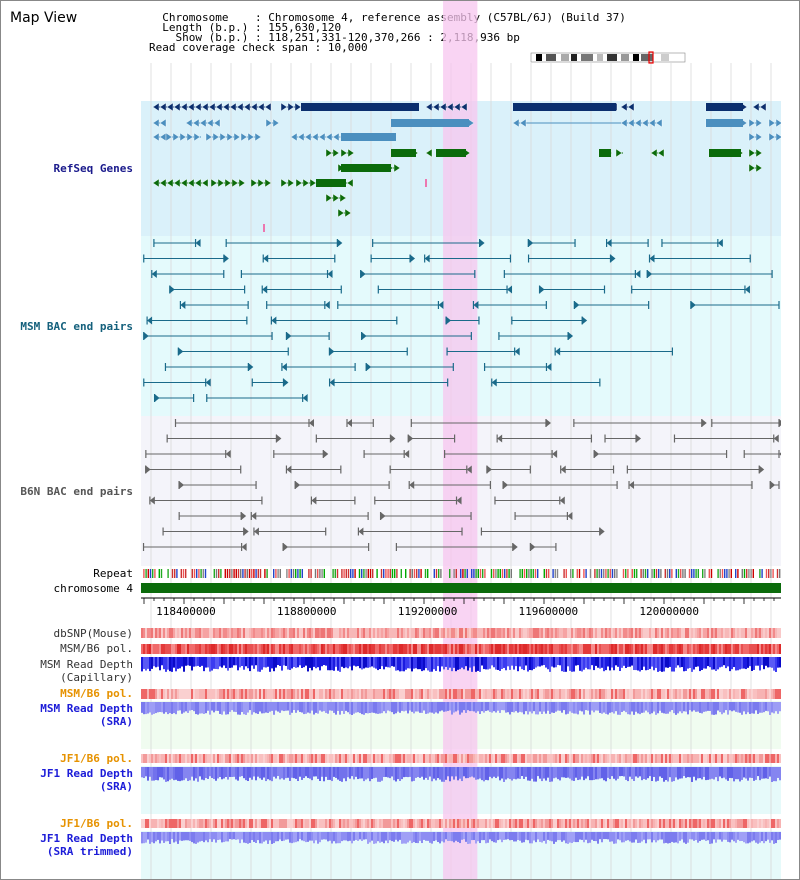  I want to click on jf1-b6-pol-label-2: JF1/B6 pol., so click(96, 823).